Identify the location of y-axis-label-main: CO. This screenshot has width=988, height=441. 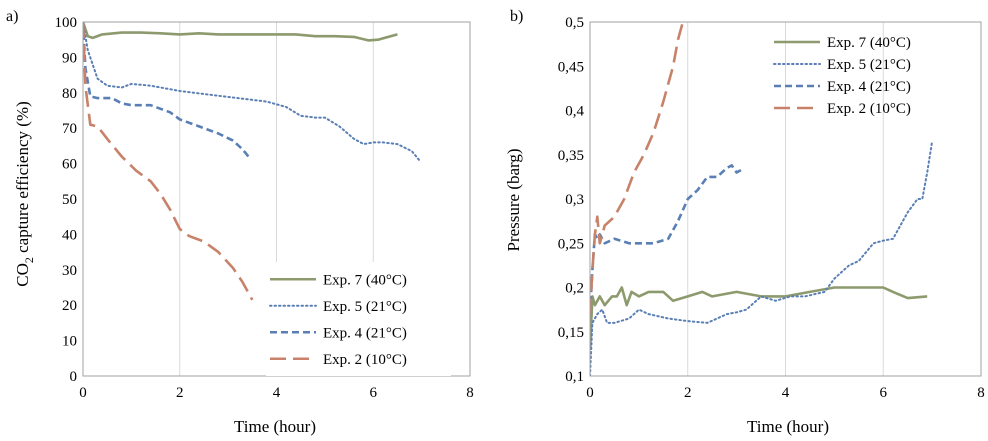
(22, 275).